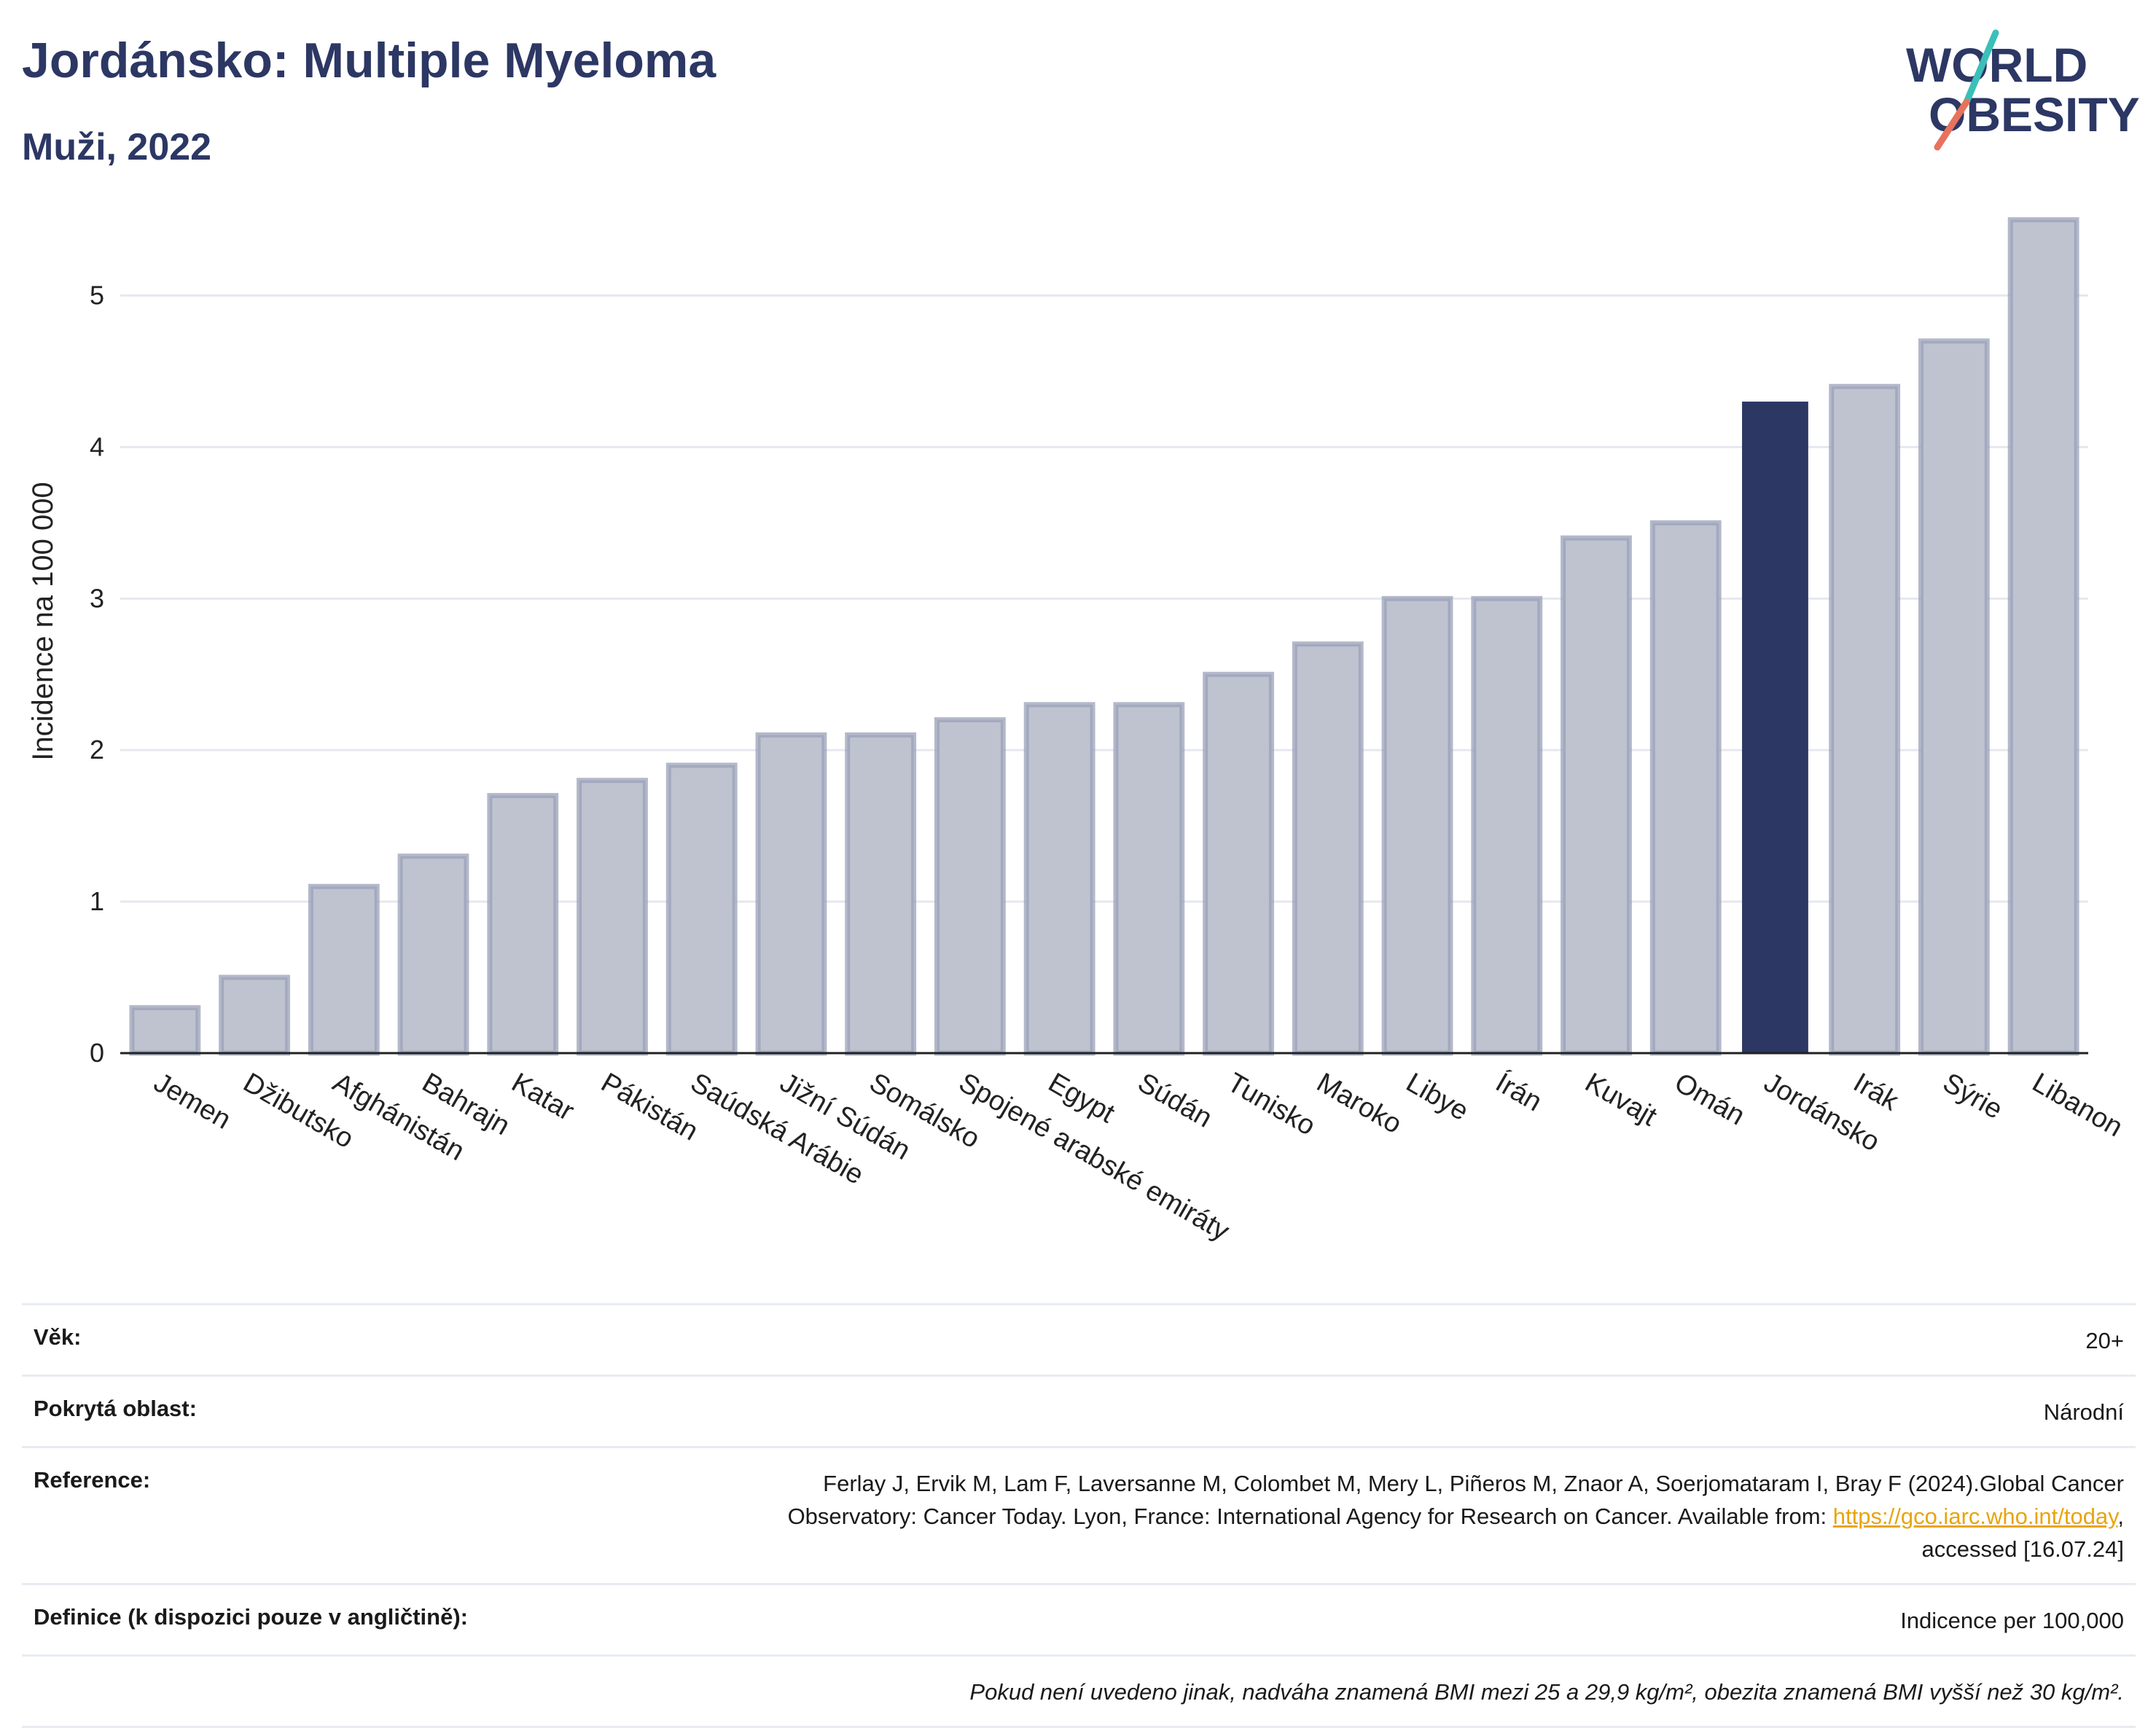  What do you see at coordinates (97, 598) in the screenshot?
I see `y-tick-label: 3` at bounding box center [97, 598].